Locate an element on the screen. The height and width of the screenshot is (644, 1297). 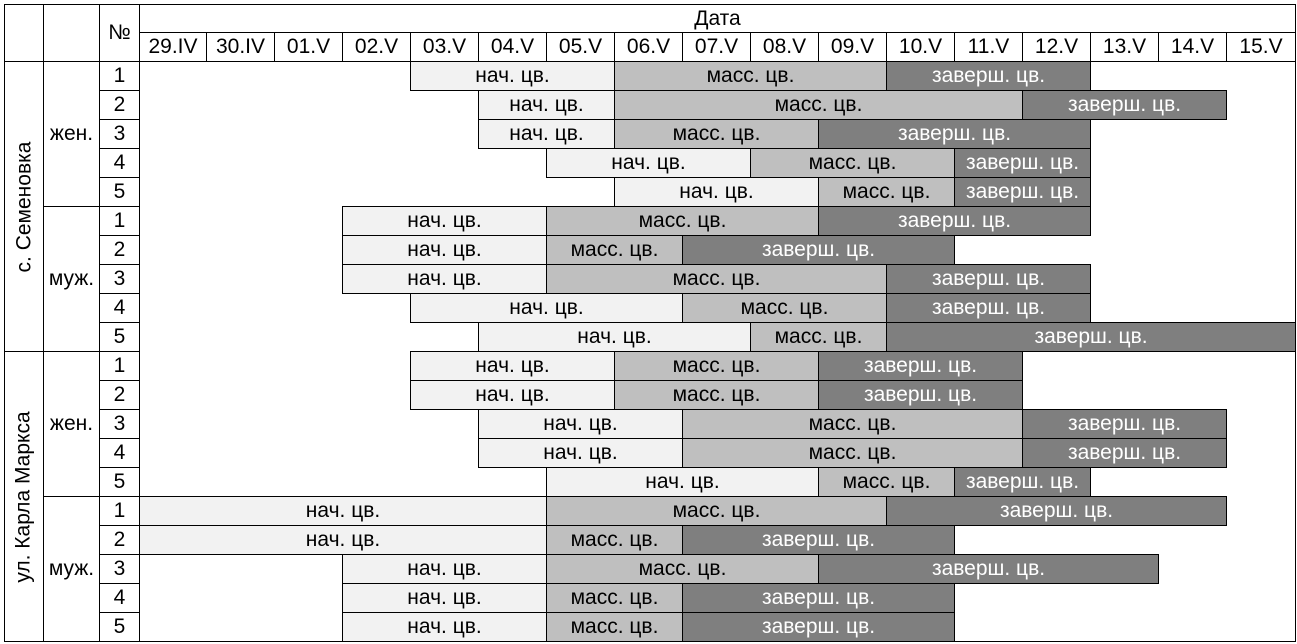
row-number-text: 4 is located at coordinates (119, 162).